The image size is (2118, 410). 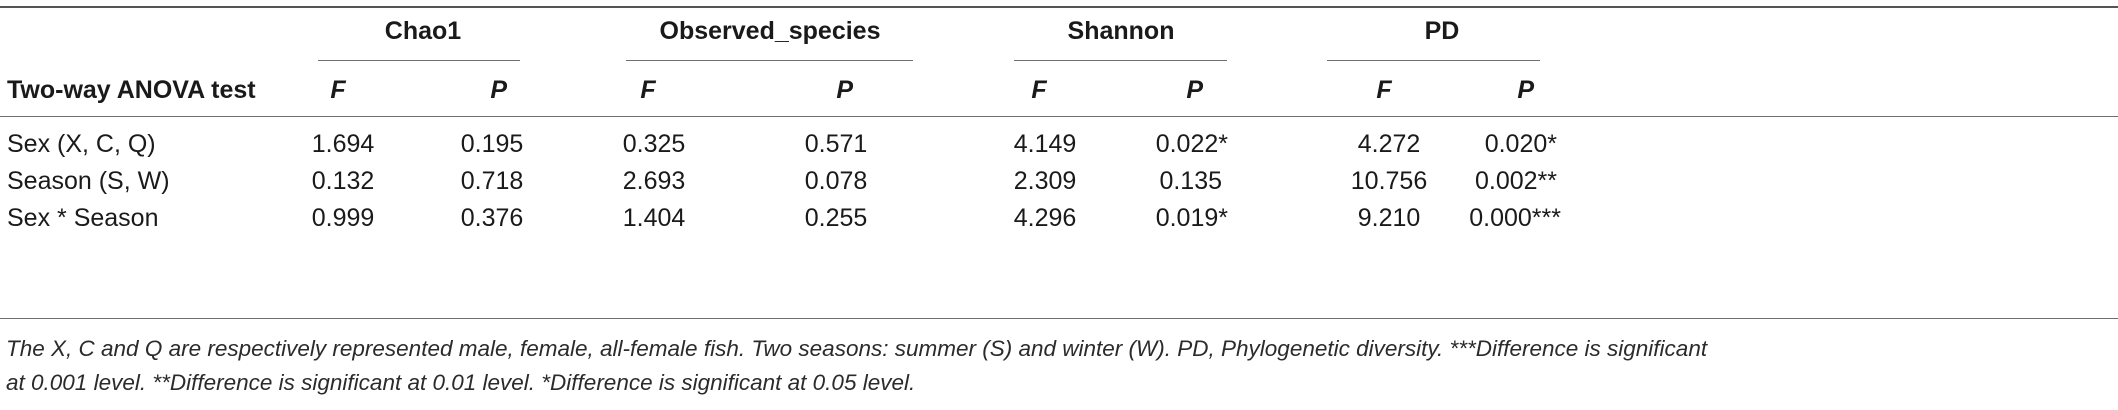 What do you see at coordinates (1059, 116) in the screenshot?
I see `header-bottom-rule` at bounding box center [1059, 116].